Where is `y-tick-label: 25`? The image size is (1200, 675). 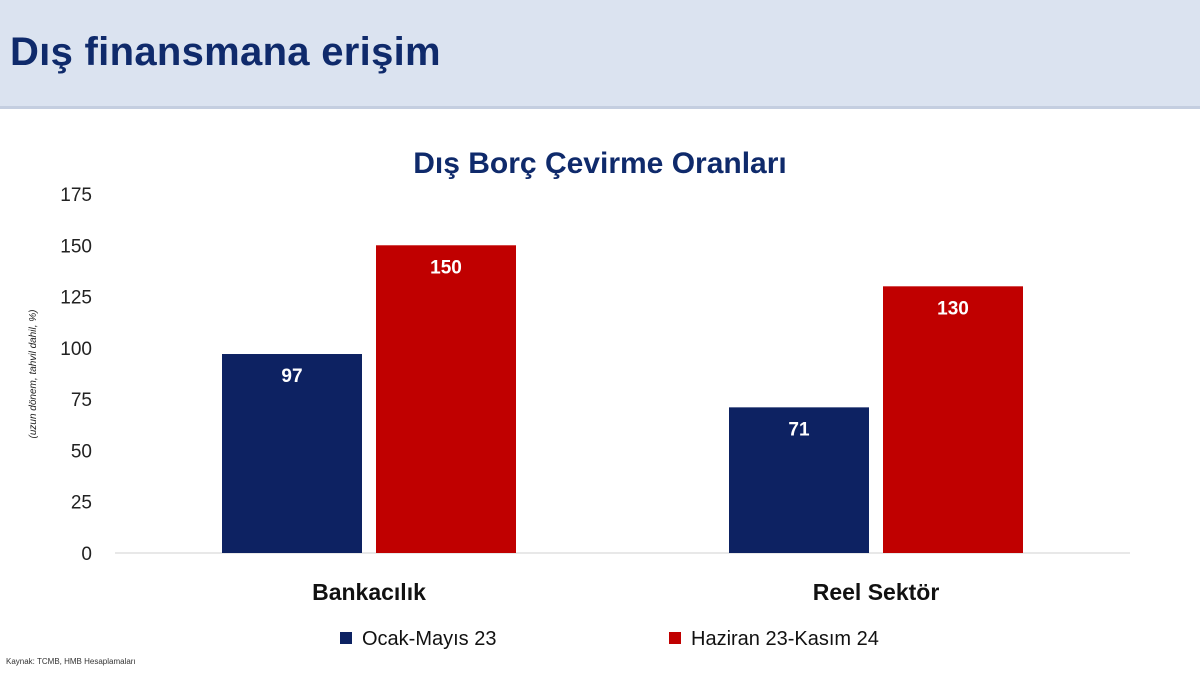
y-tick-label: 25 is located at coordinates (81, 503).